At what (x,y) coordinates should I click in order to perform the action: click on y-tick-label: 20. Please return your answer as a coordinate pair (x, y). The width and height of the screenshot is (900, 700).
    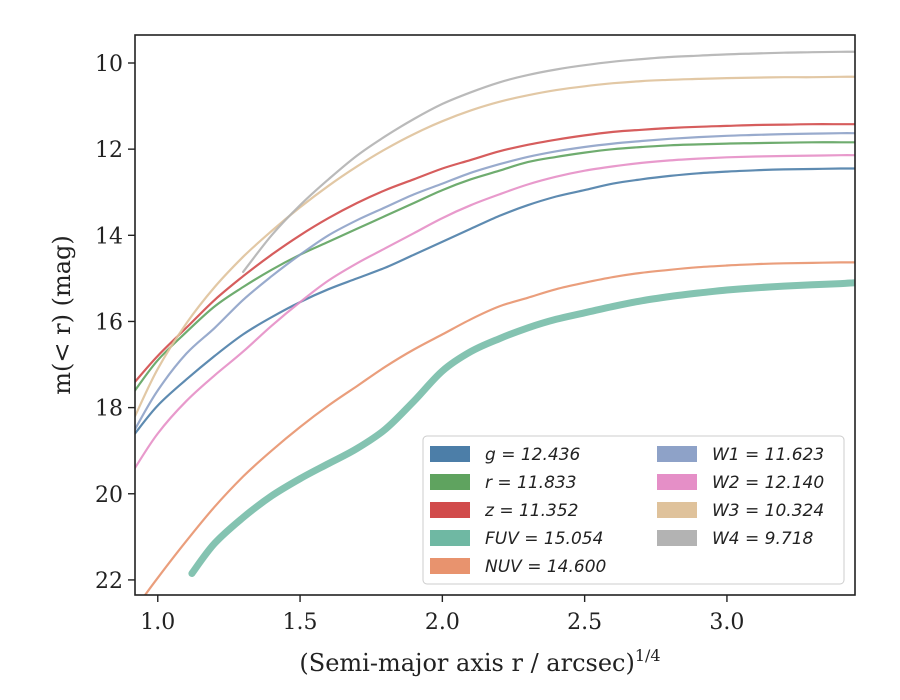
    Looking at the image, I should click on (109, 495).